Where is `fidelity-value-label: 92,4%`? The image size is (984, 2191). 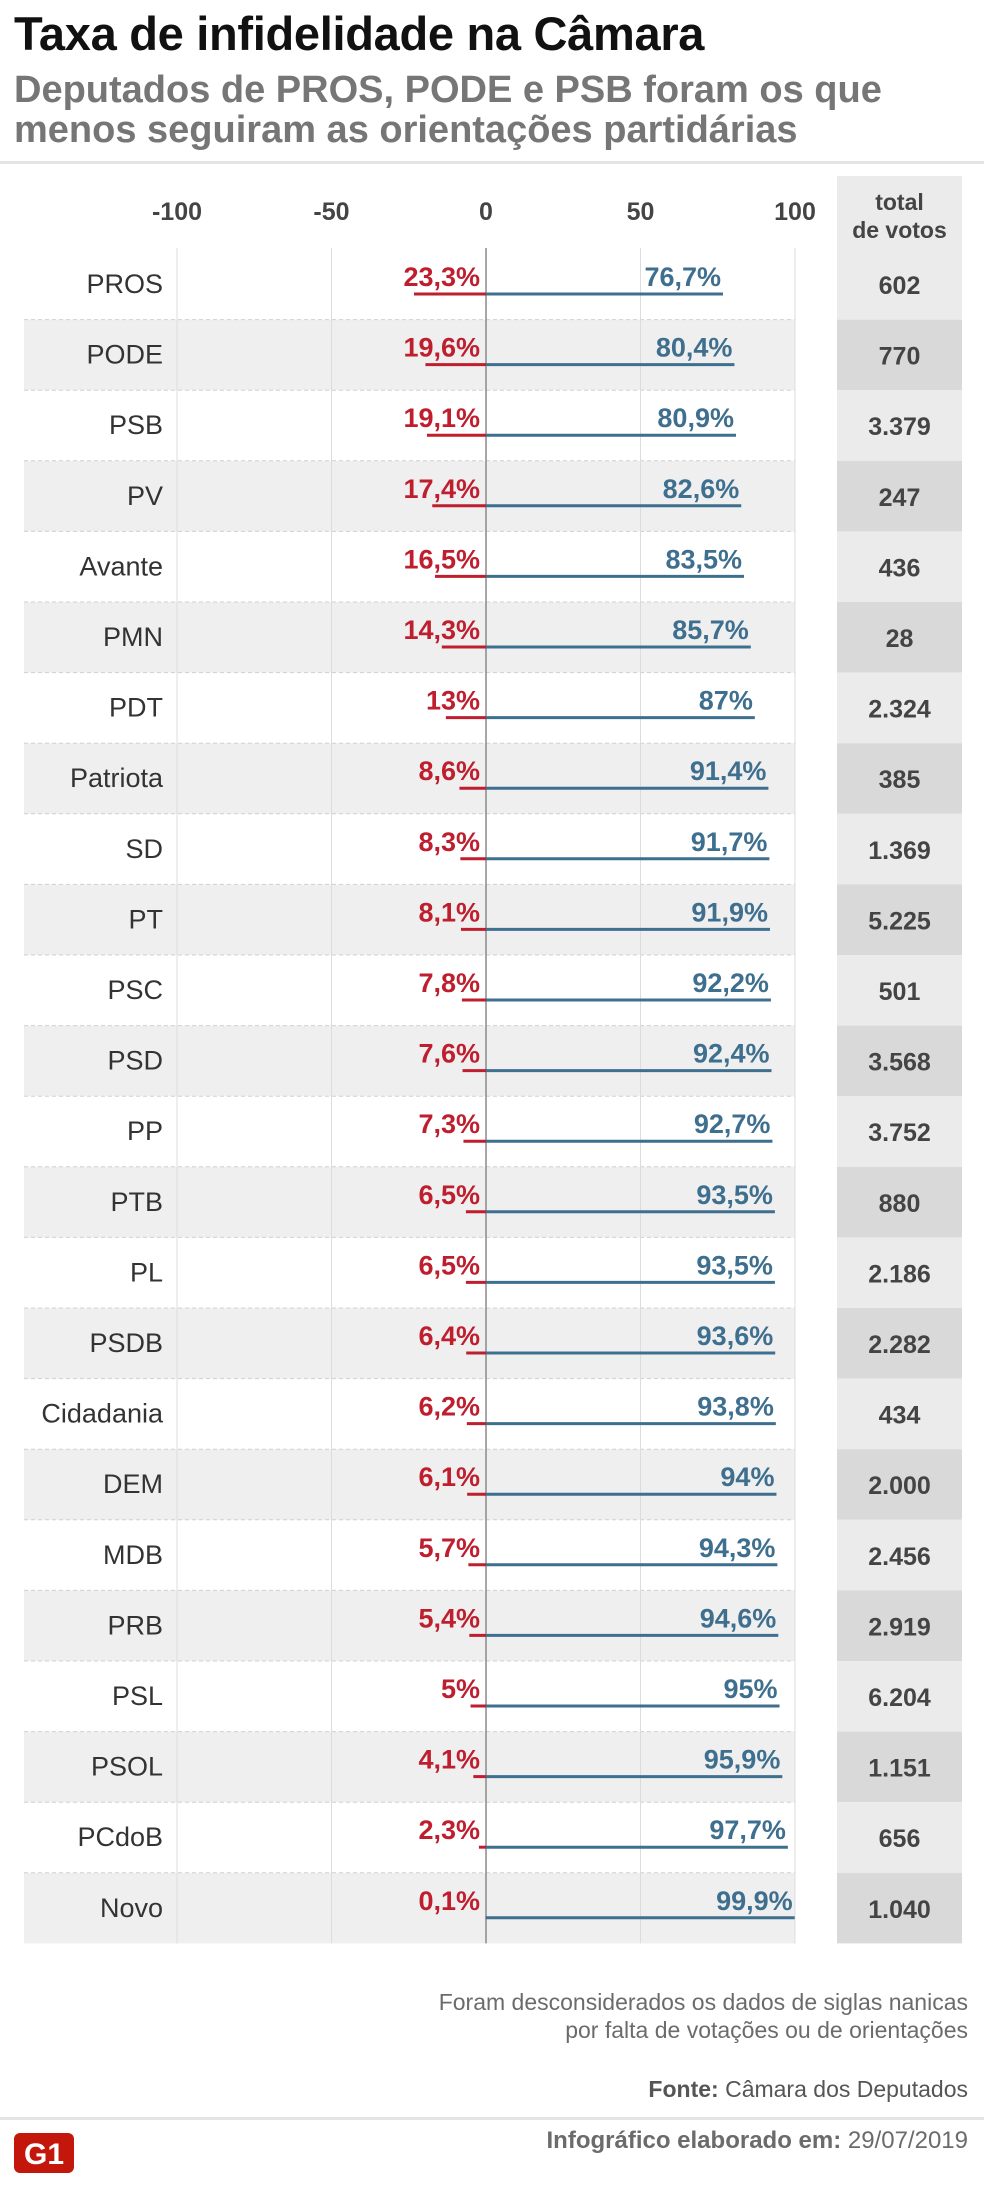 fidelity-value-label: 92,4% is located at coordinates (731, 1054).